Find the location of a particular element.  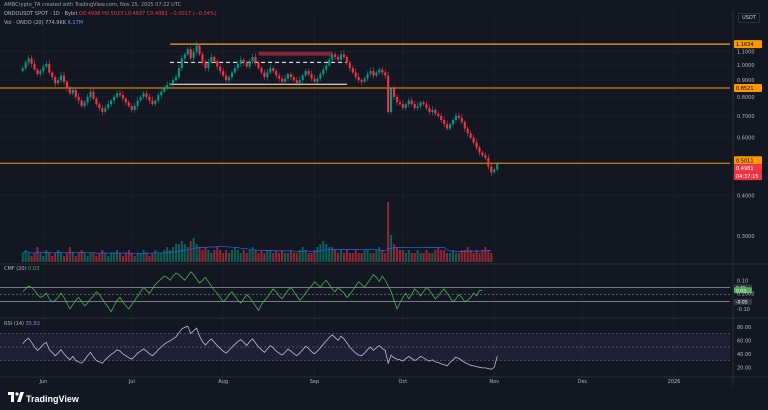

cmf-legend: CMF (20) 0.03 is located at coordinates (21, 269).